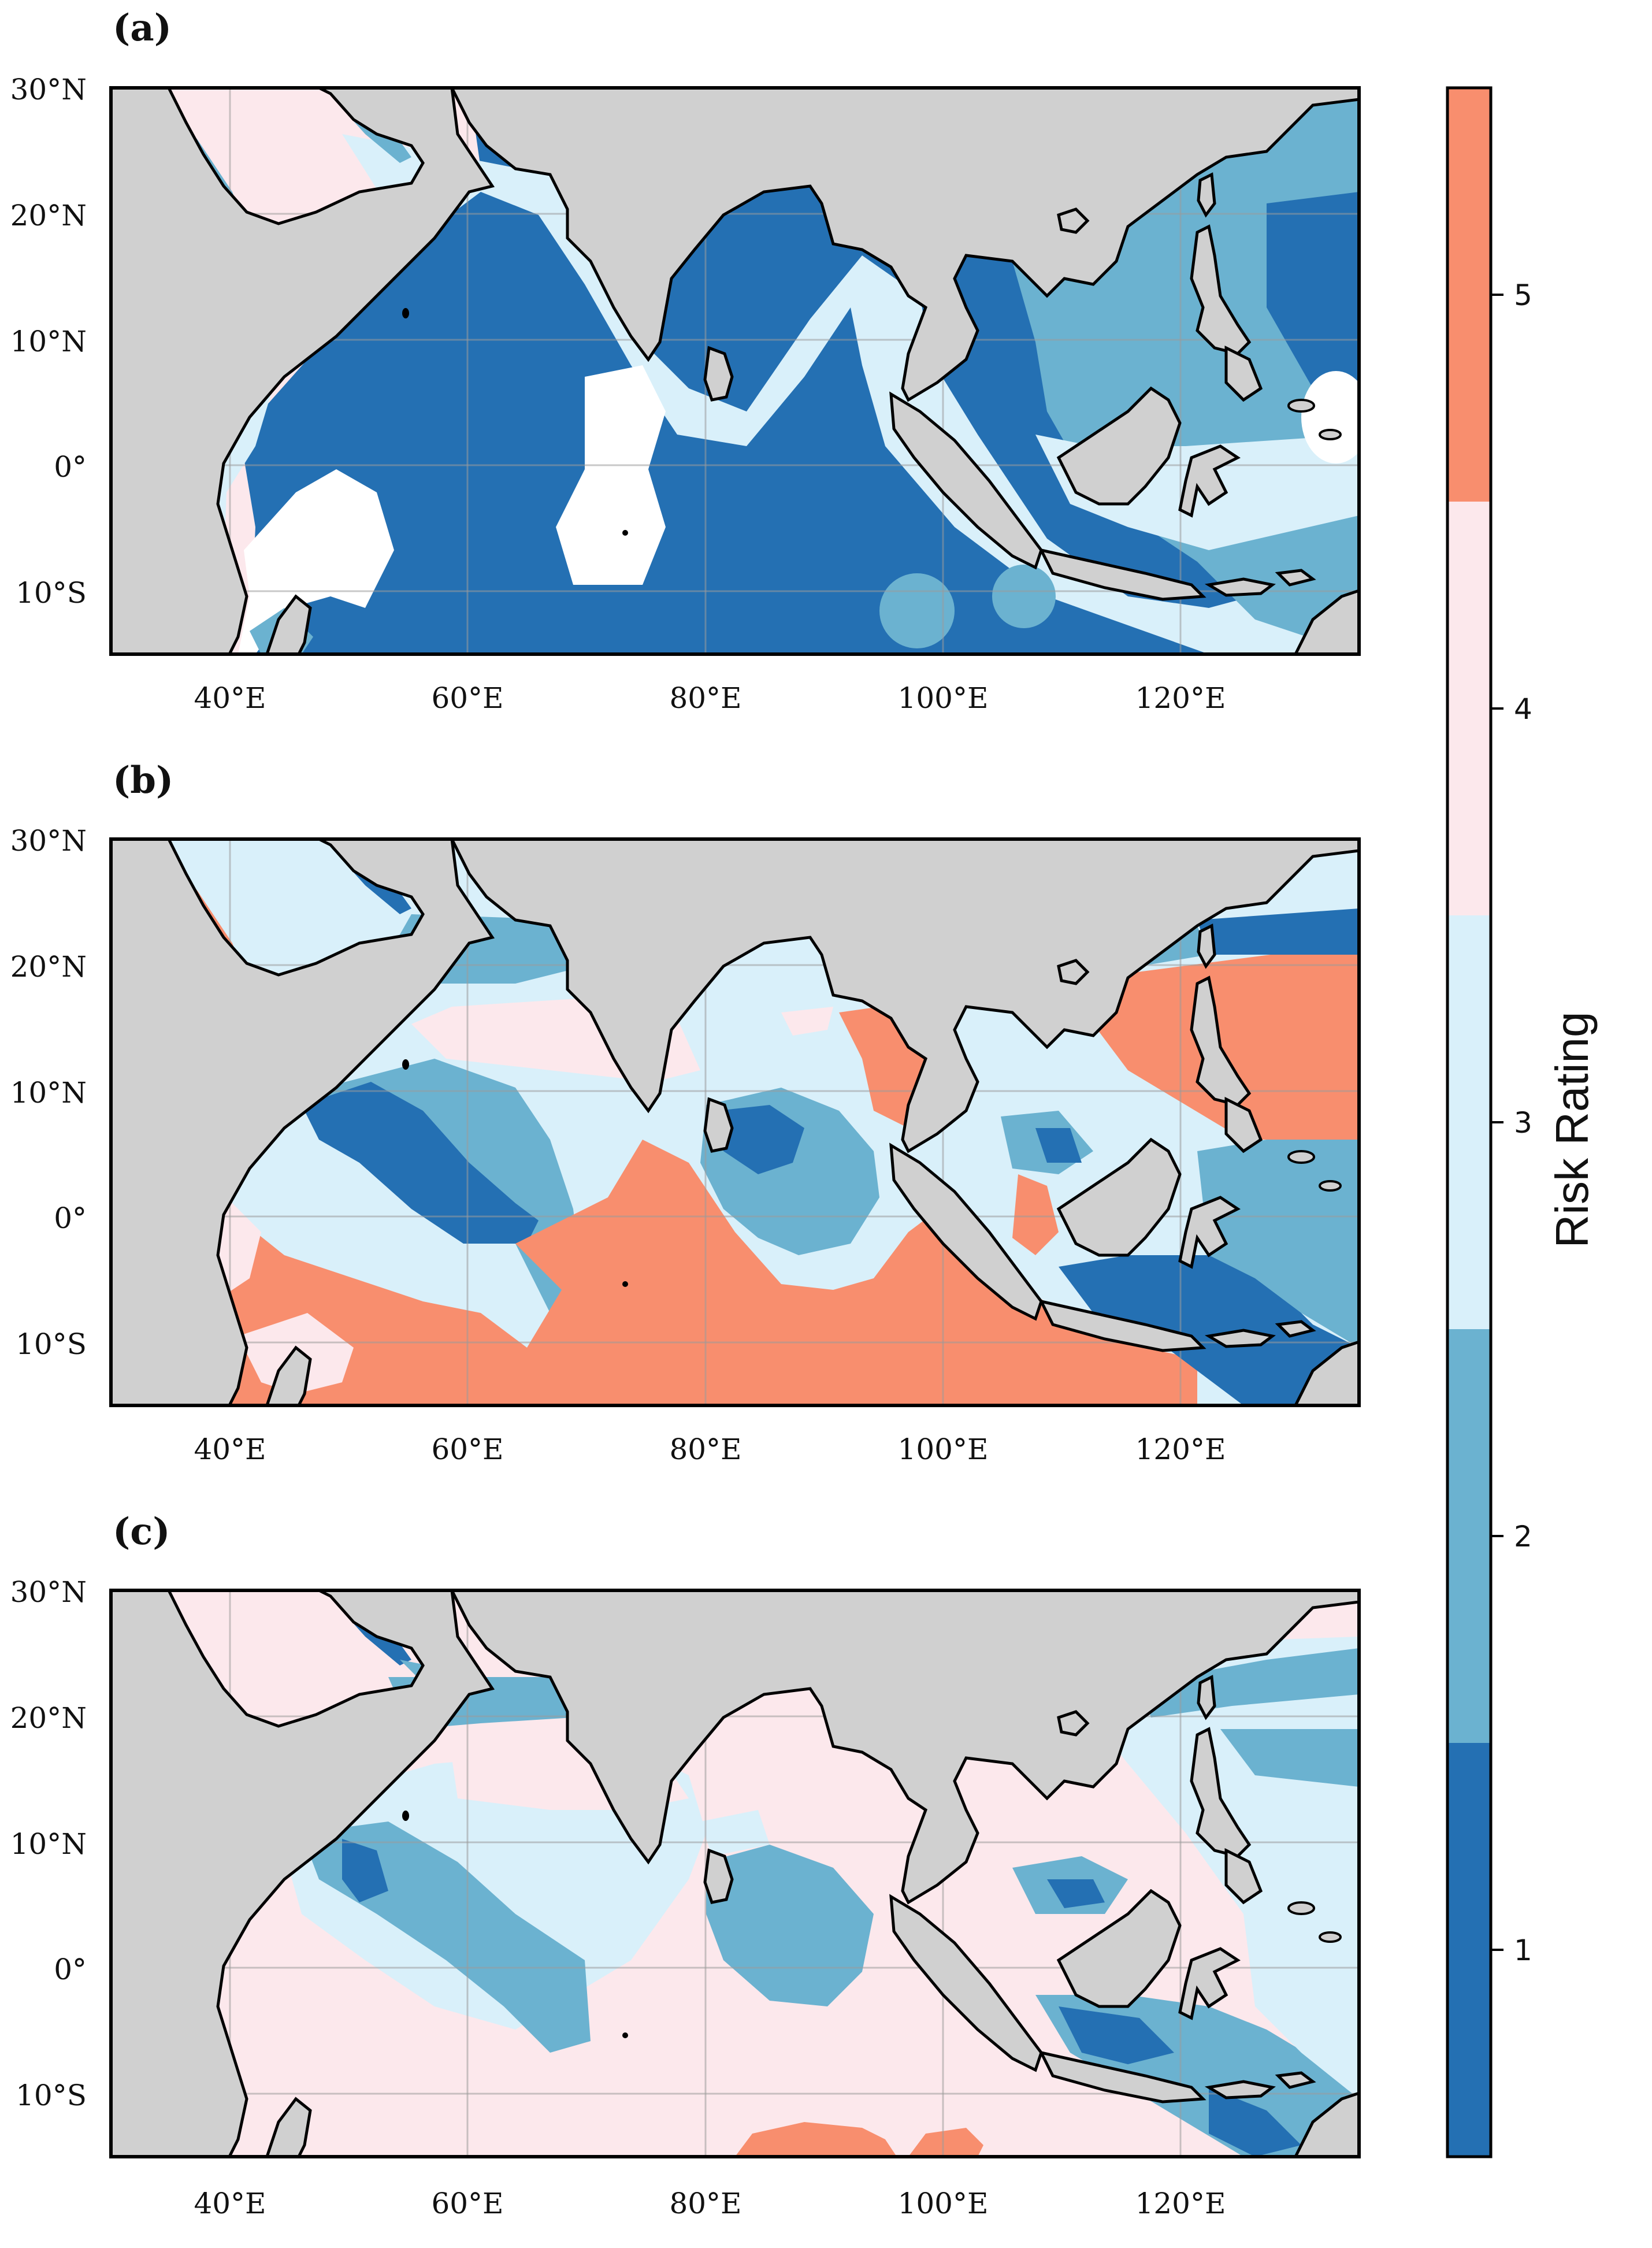  What do you see at coordinates (70, 467) in the screenshot?
I see `lat-tick-a-0: 0°` at bounding box center [70, 467].